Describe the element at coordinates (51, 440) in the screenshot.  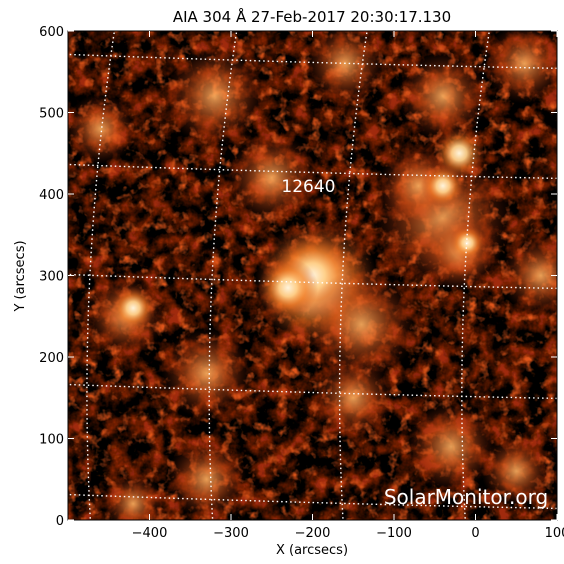
I see `y-tick-label: 100` at that location.